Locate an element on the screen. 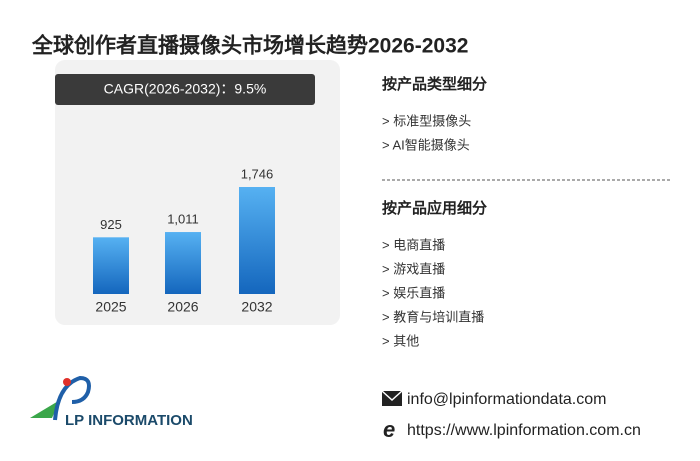 This screenshot has height=461, width=700. value-label: 1,011 is located at coordinates (183, 218).